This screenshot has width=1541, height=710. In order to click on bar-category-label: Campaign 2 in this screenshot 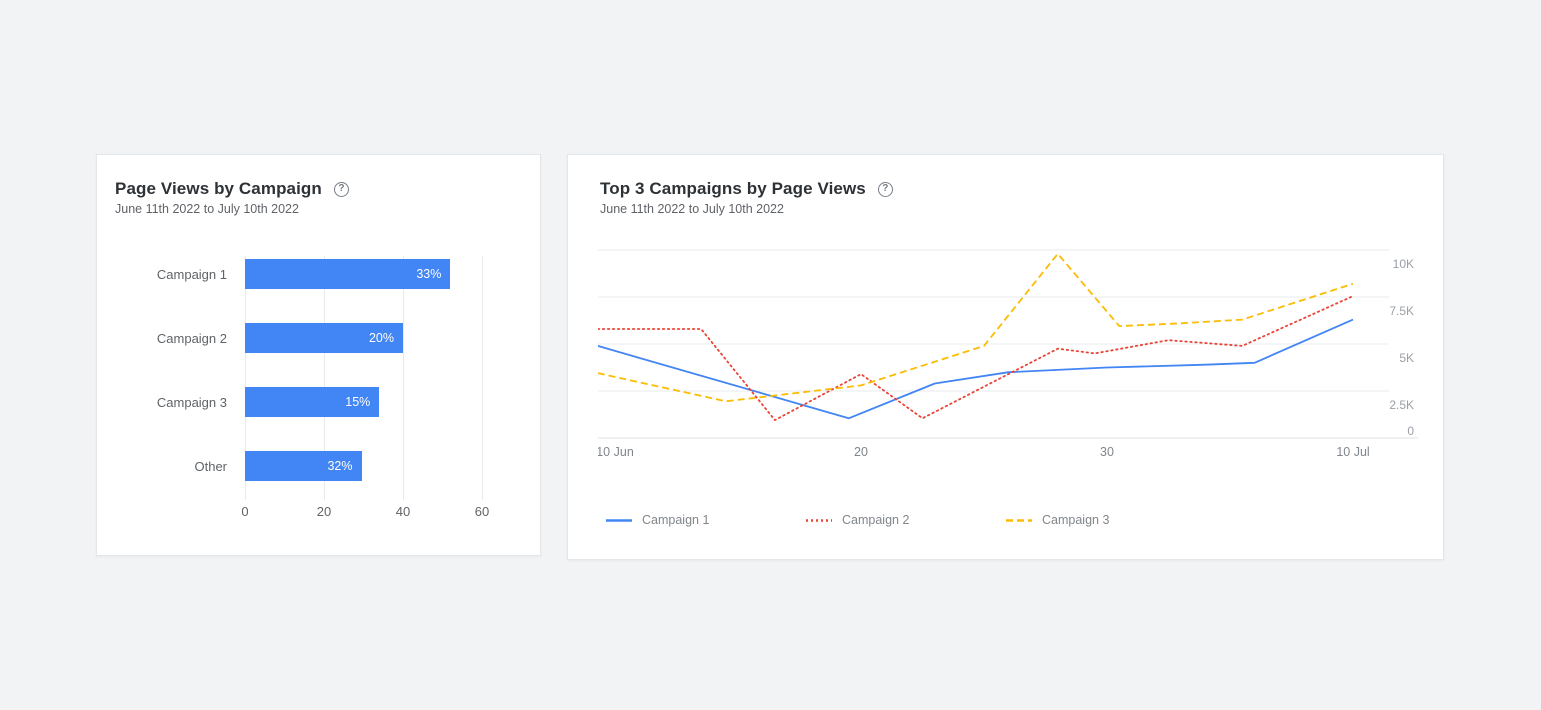, I will do `click(191, 338)`.